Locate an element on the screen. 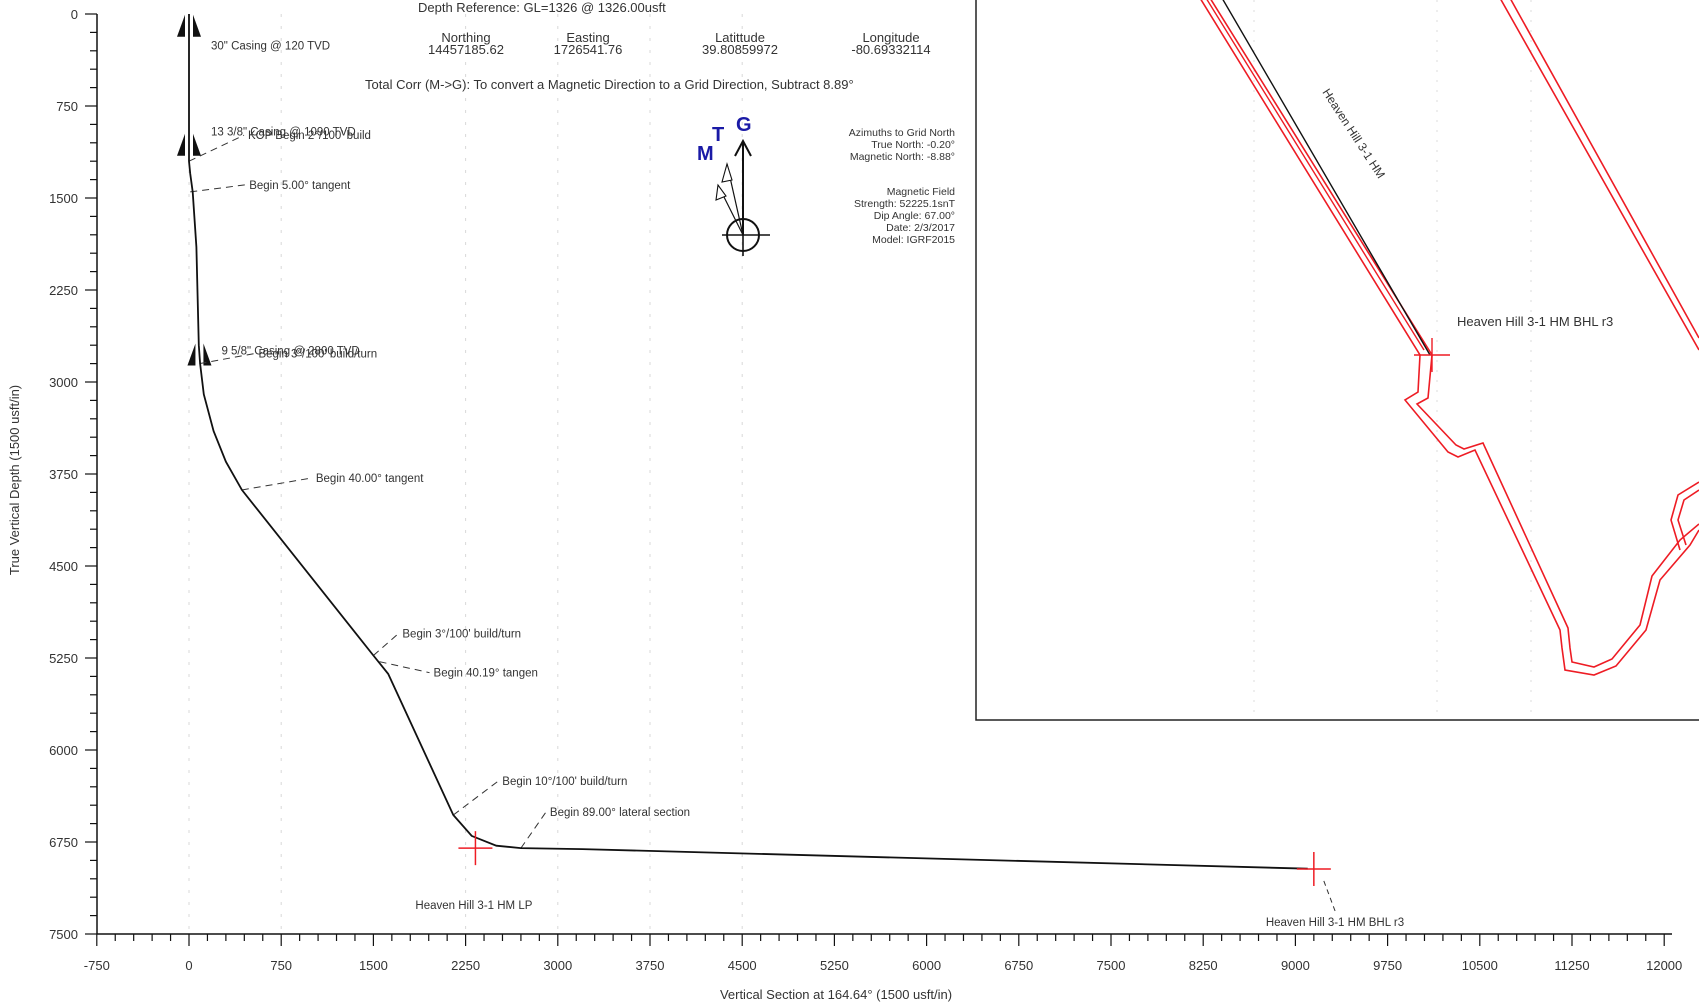 This screenshot has width=1699, height=1006. northing: Northing 14457185.62 is located at coordinates (466, 43).